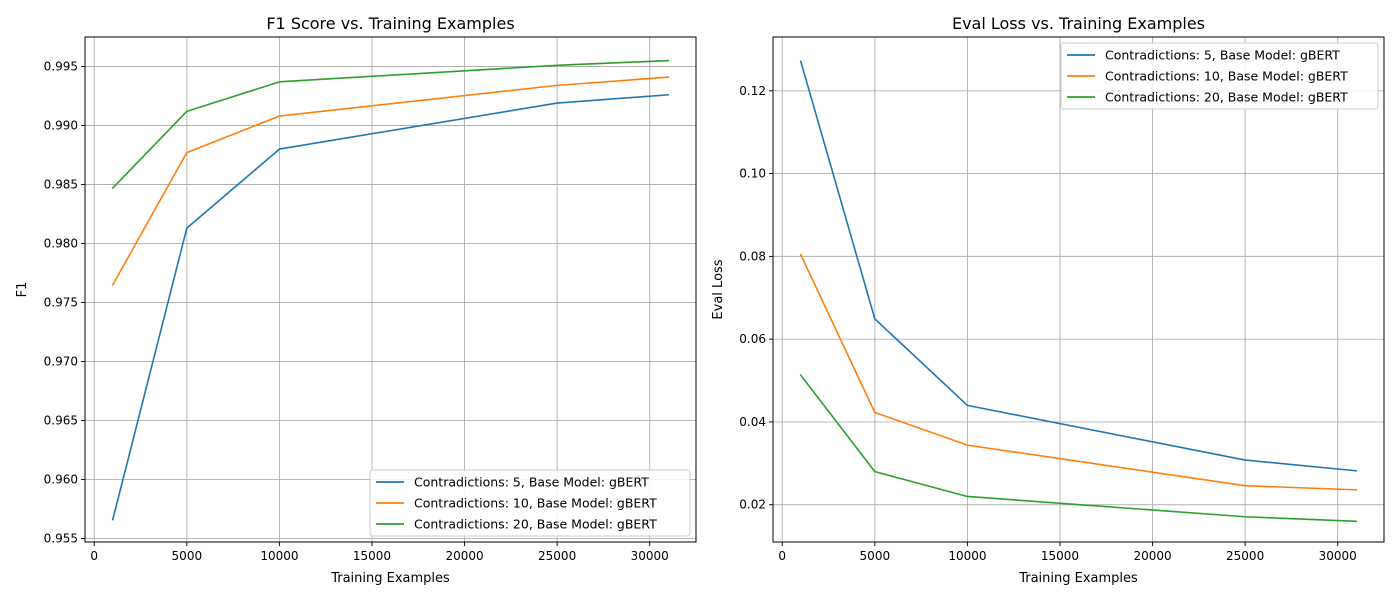  Describe the element at coordinates (61, 361) in the screenshot. I see `y-tick-label: 0.970` at that location.